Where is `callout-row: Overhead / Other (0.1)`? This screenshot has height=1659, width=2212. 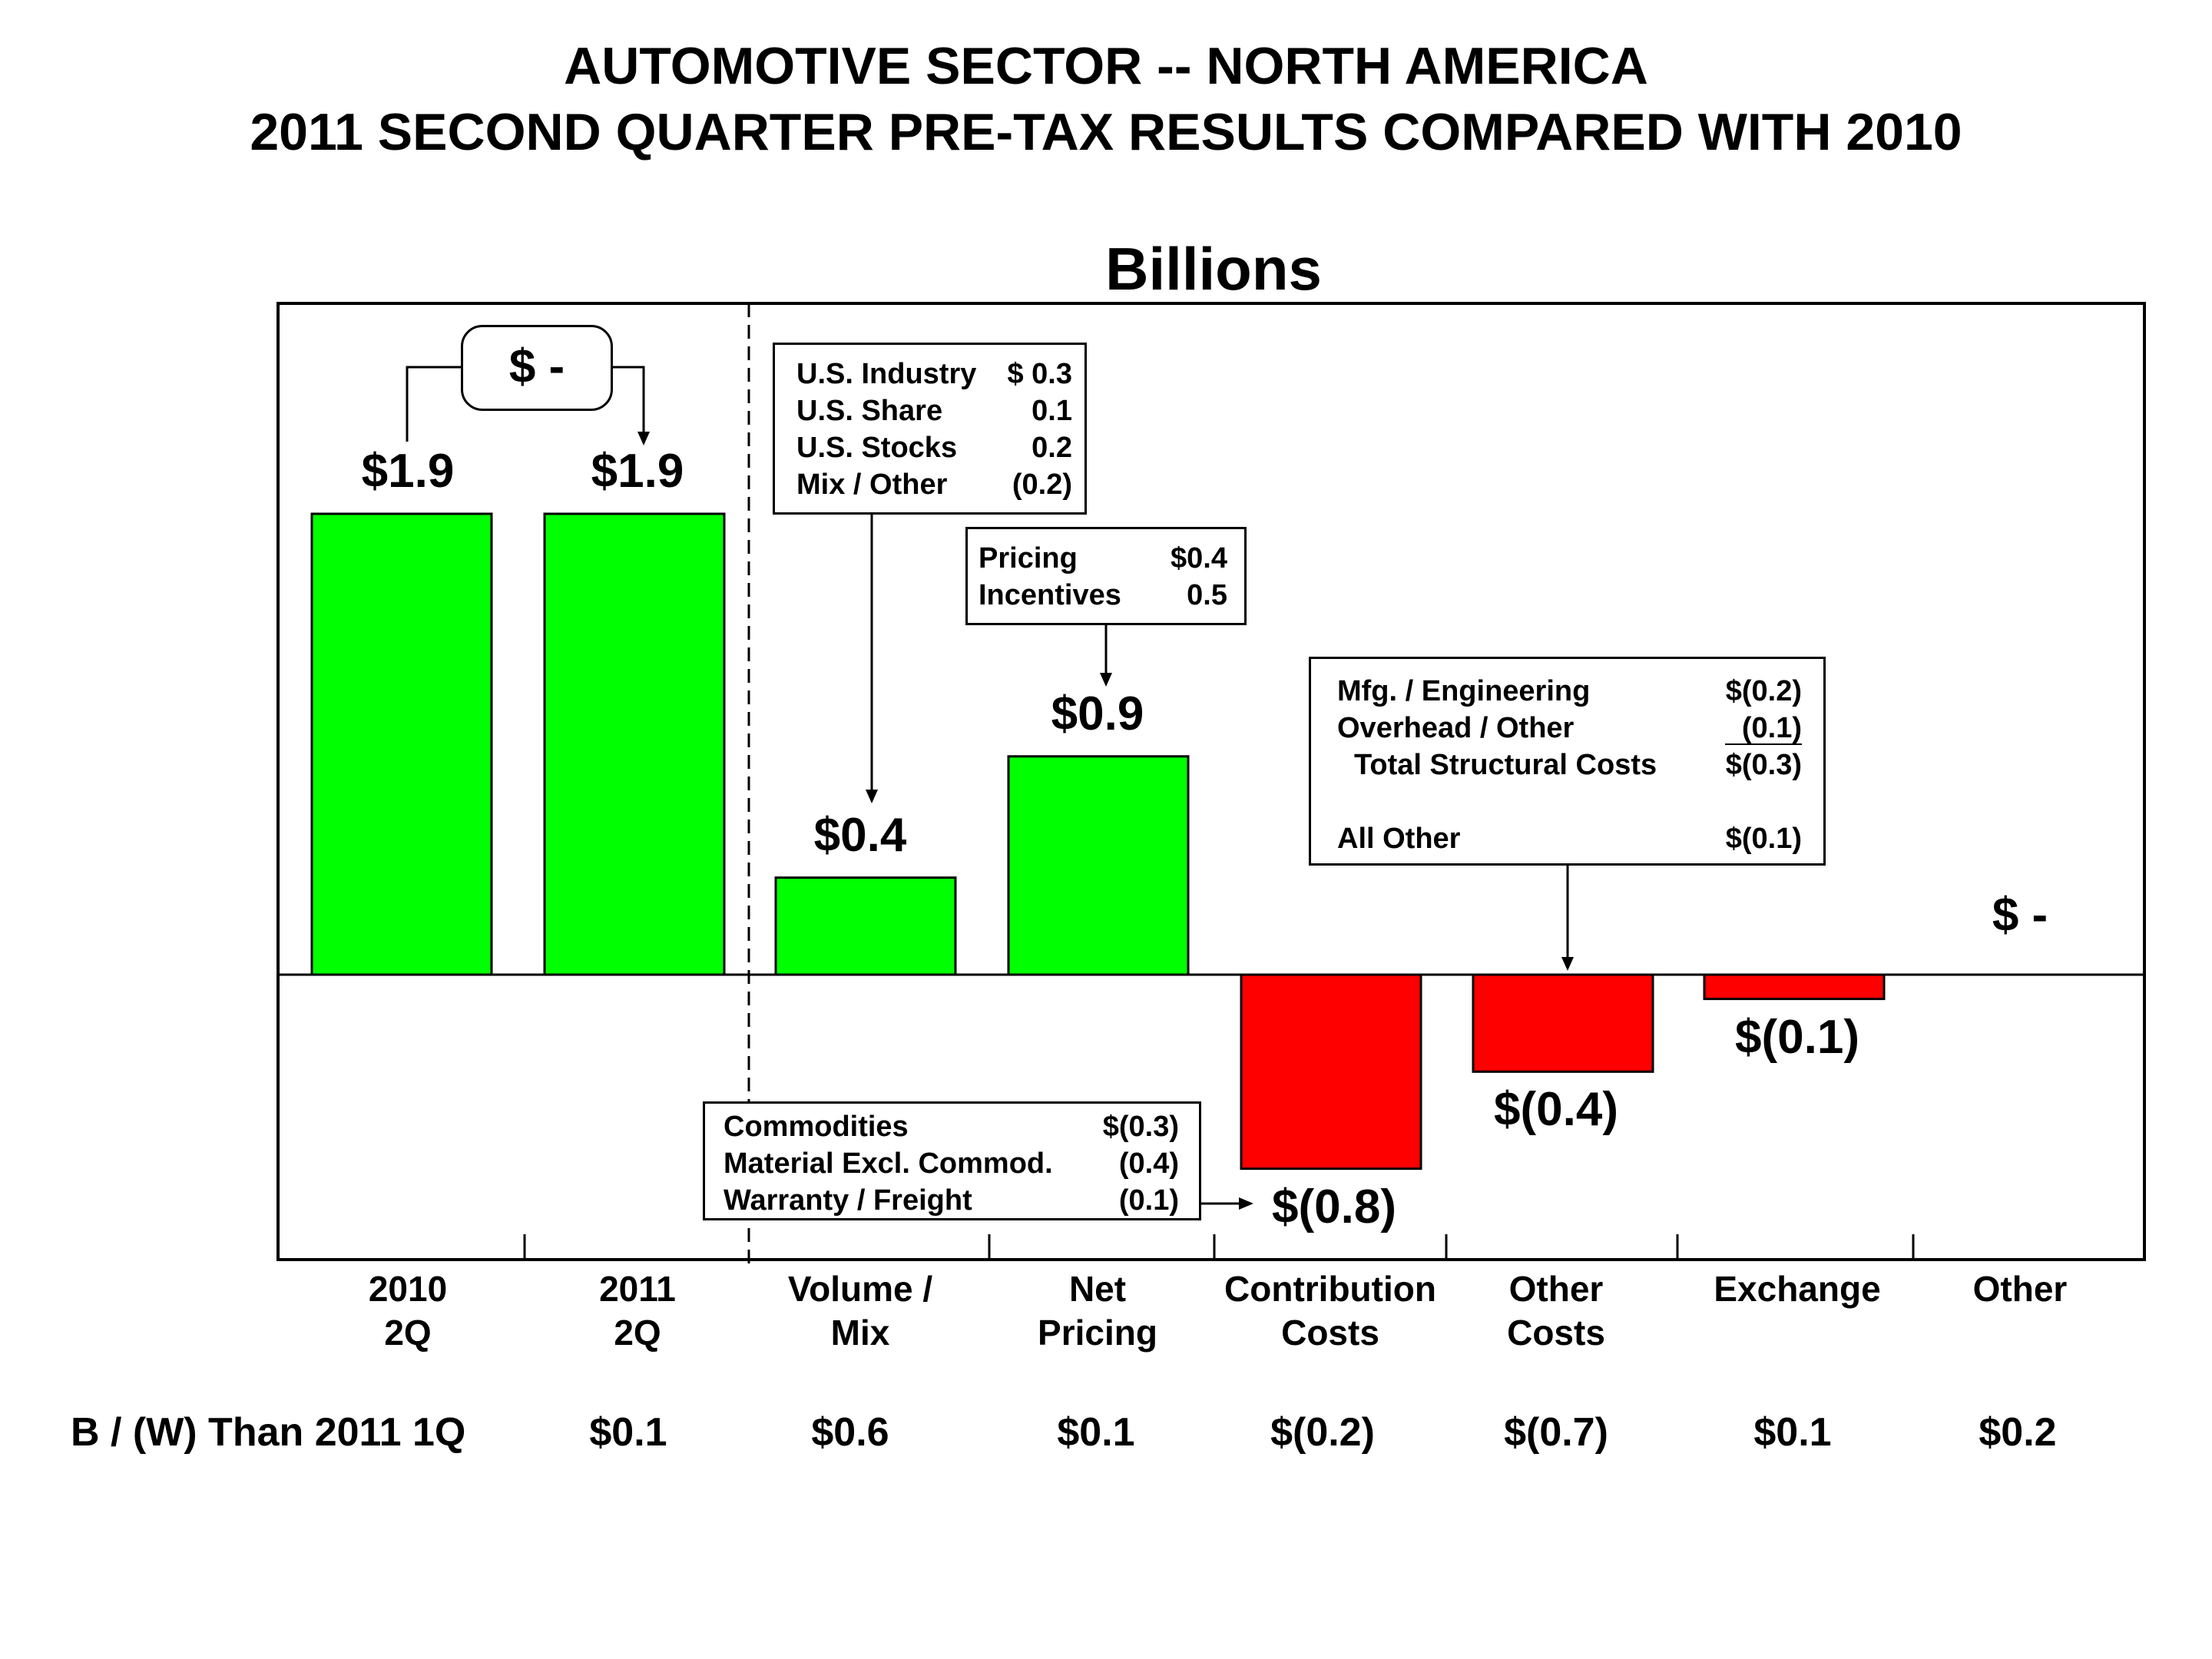
callout-row: Overhead / Other (0.1) is located at coordinates (1570, 728).